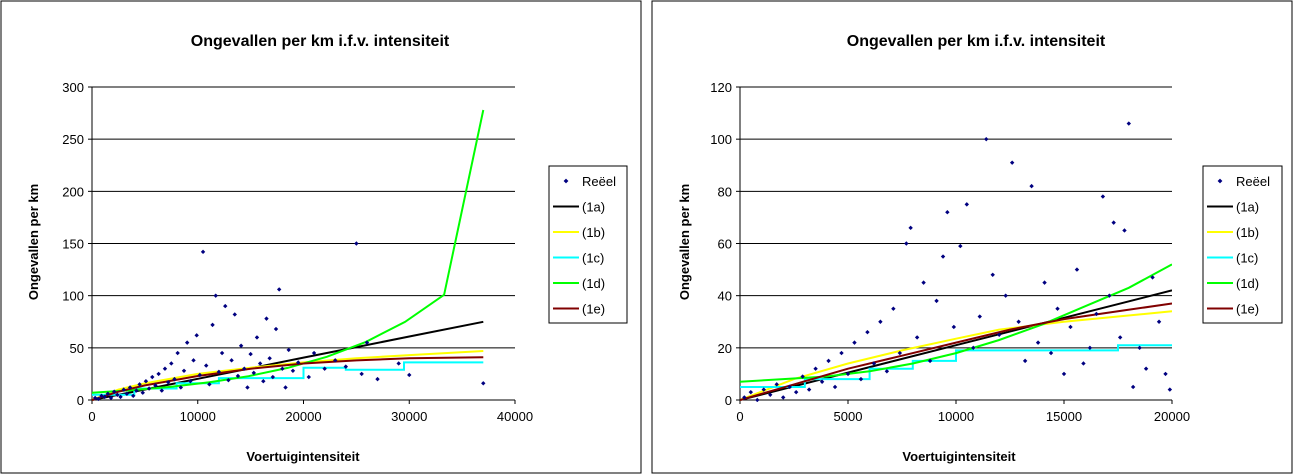 This screenshot has height=475, width=1294. Describe the element at coordinates (73, 139) in the screenshot. I see `y-tick-label: 250` at that location.